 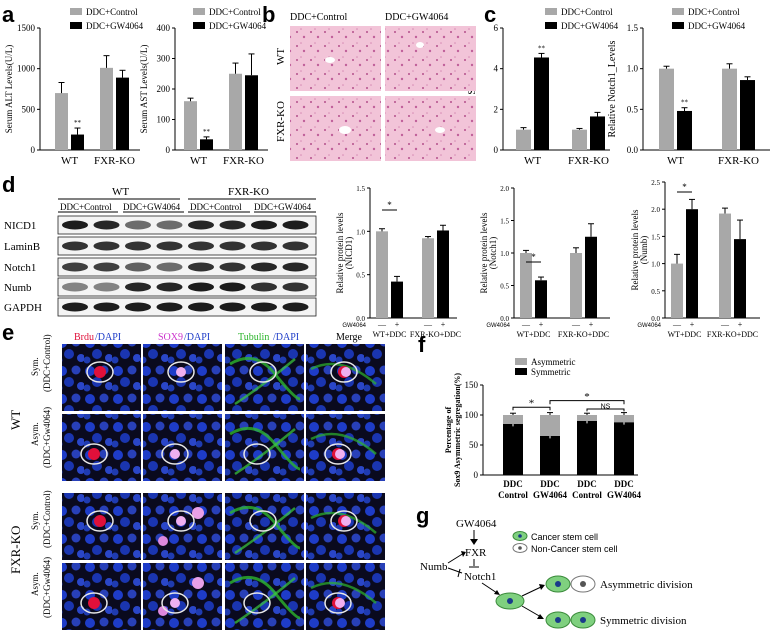 I want to click on y-axis-label-2: (NICD1), so click(x=349, y=253).